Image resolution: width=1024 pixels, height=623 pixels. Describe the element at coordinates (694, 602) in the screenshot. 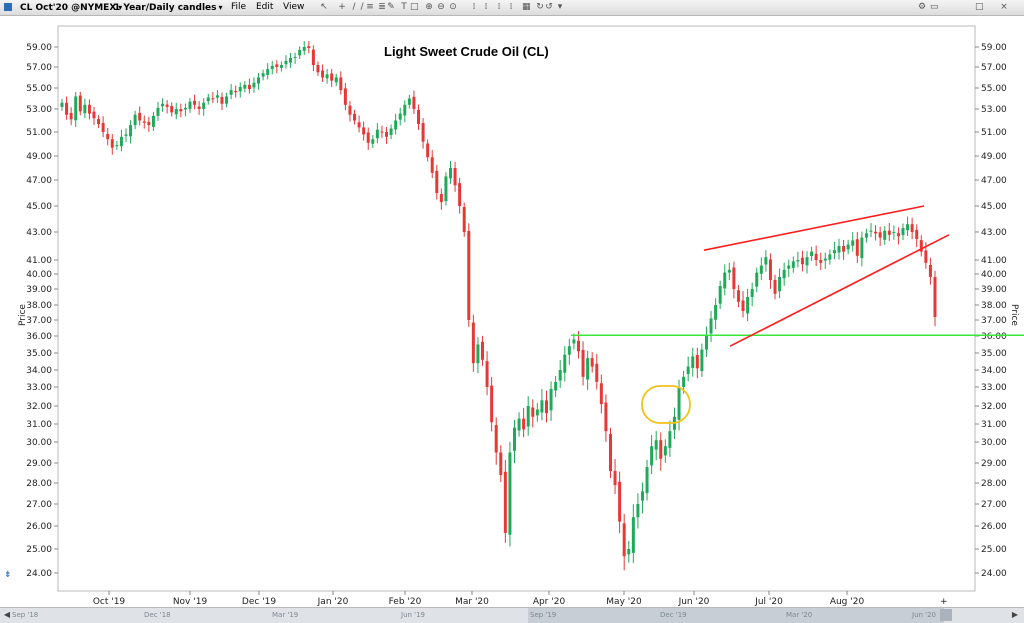

I see `x-tick-label: Jun '20` at that location.